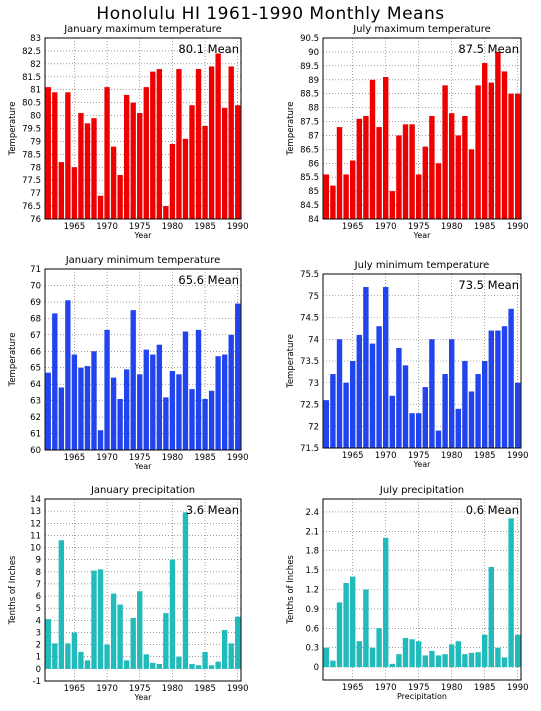 The image size is (541, 711). I want to click on y-tick-label: 74.5, so click(309, 319).